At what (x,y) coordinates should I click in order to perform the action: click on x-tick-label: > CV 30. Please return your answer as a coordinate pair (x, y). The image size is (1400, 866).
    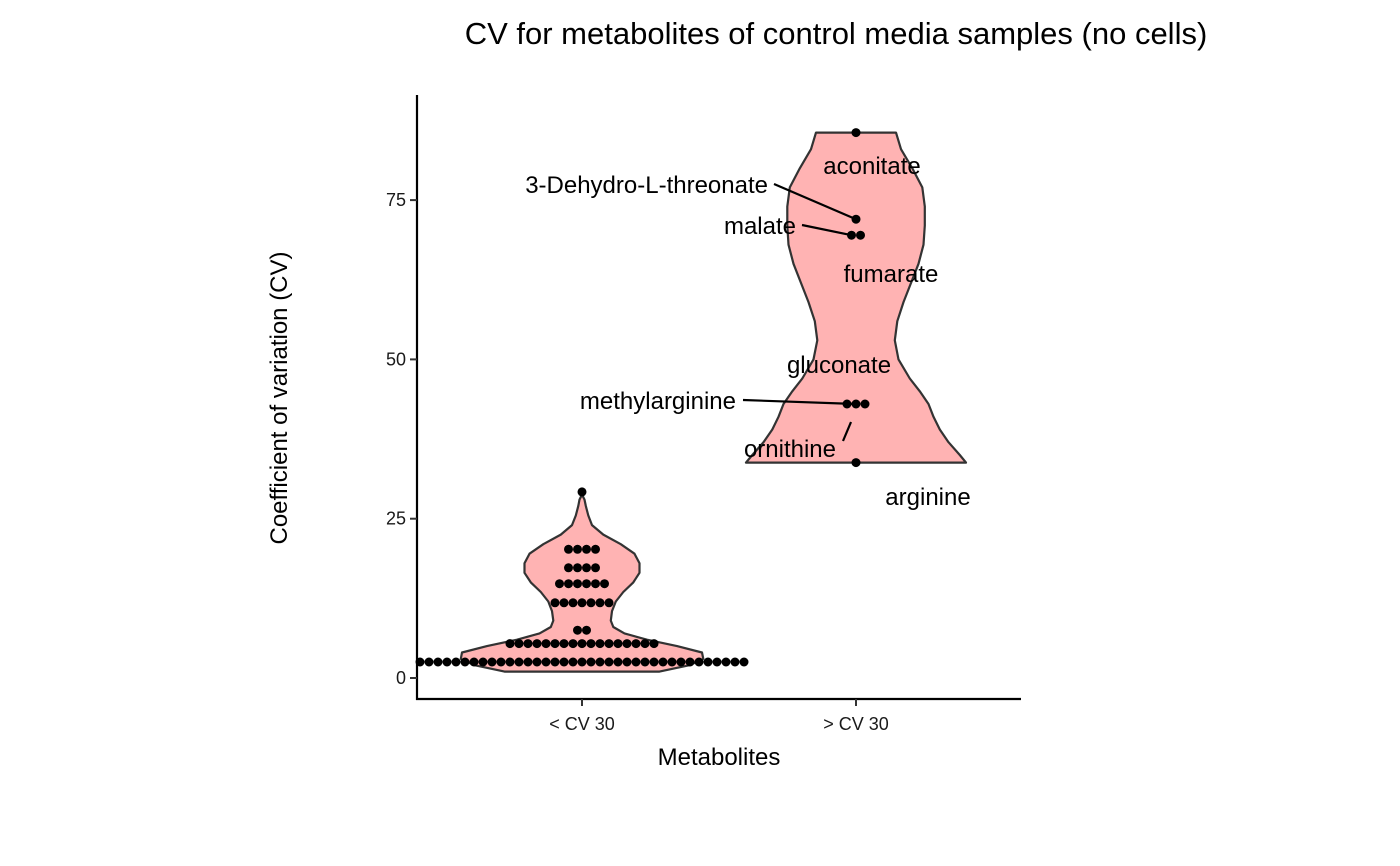
    Looking at the image, I should click on (856, 724).